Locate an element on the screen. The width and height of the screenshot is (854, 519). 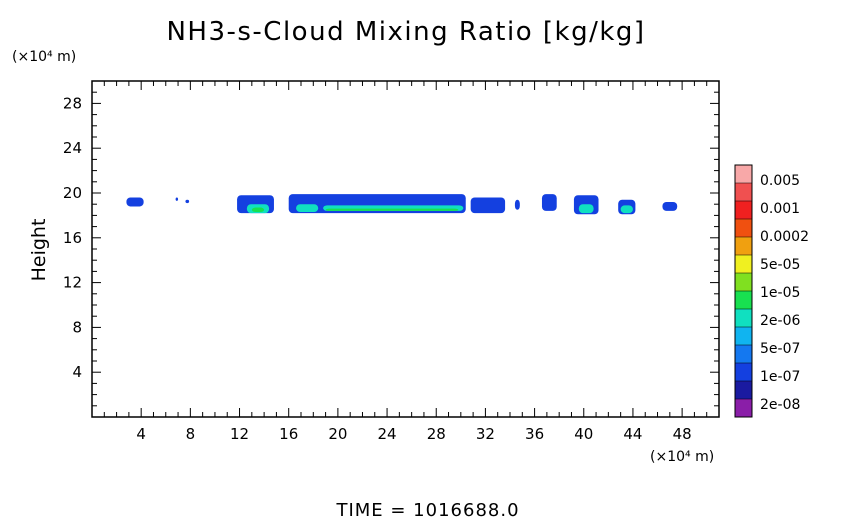
x-tick-label: 12 is located at coordinates (239, 434).